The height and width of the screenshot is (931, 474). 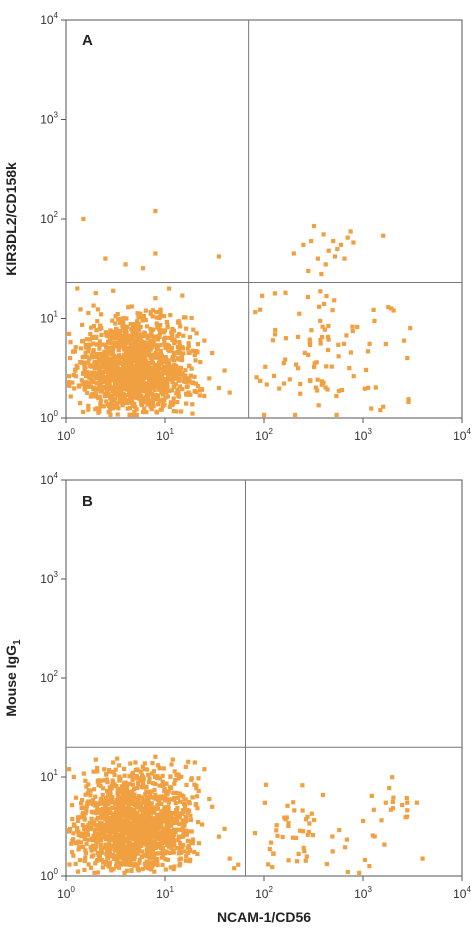 I want to click on y-tick-label-exponent: 2, so click(x=56, y=214).